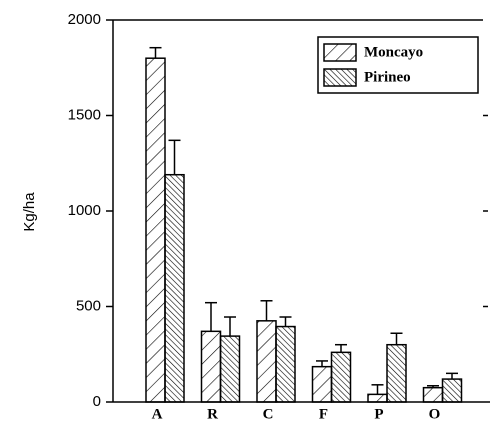 The height and width of the screenshot is (421, 491). Describe the element at coordinates (268, 413) in the screenshot. I see `x-tick-label: C` at that location.